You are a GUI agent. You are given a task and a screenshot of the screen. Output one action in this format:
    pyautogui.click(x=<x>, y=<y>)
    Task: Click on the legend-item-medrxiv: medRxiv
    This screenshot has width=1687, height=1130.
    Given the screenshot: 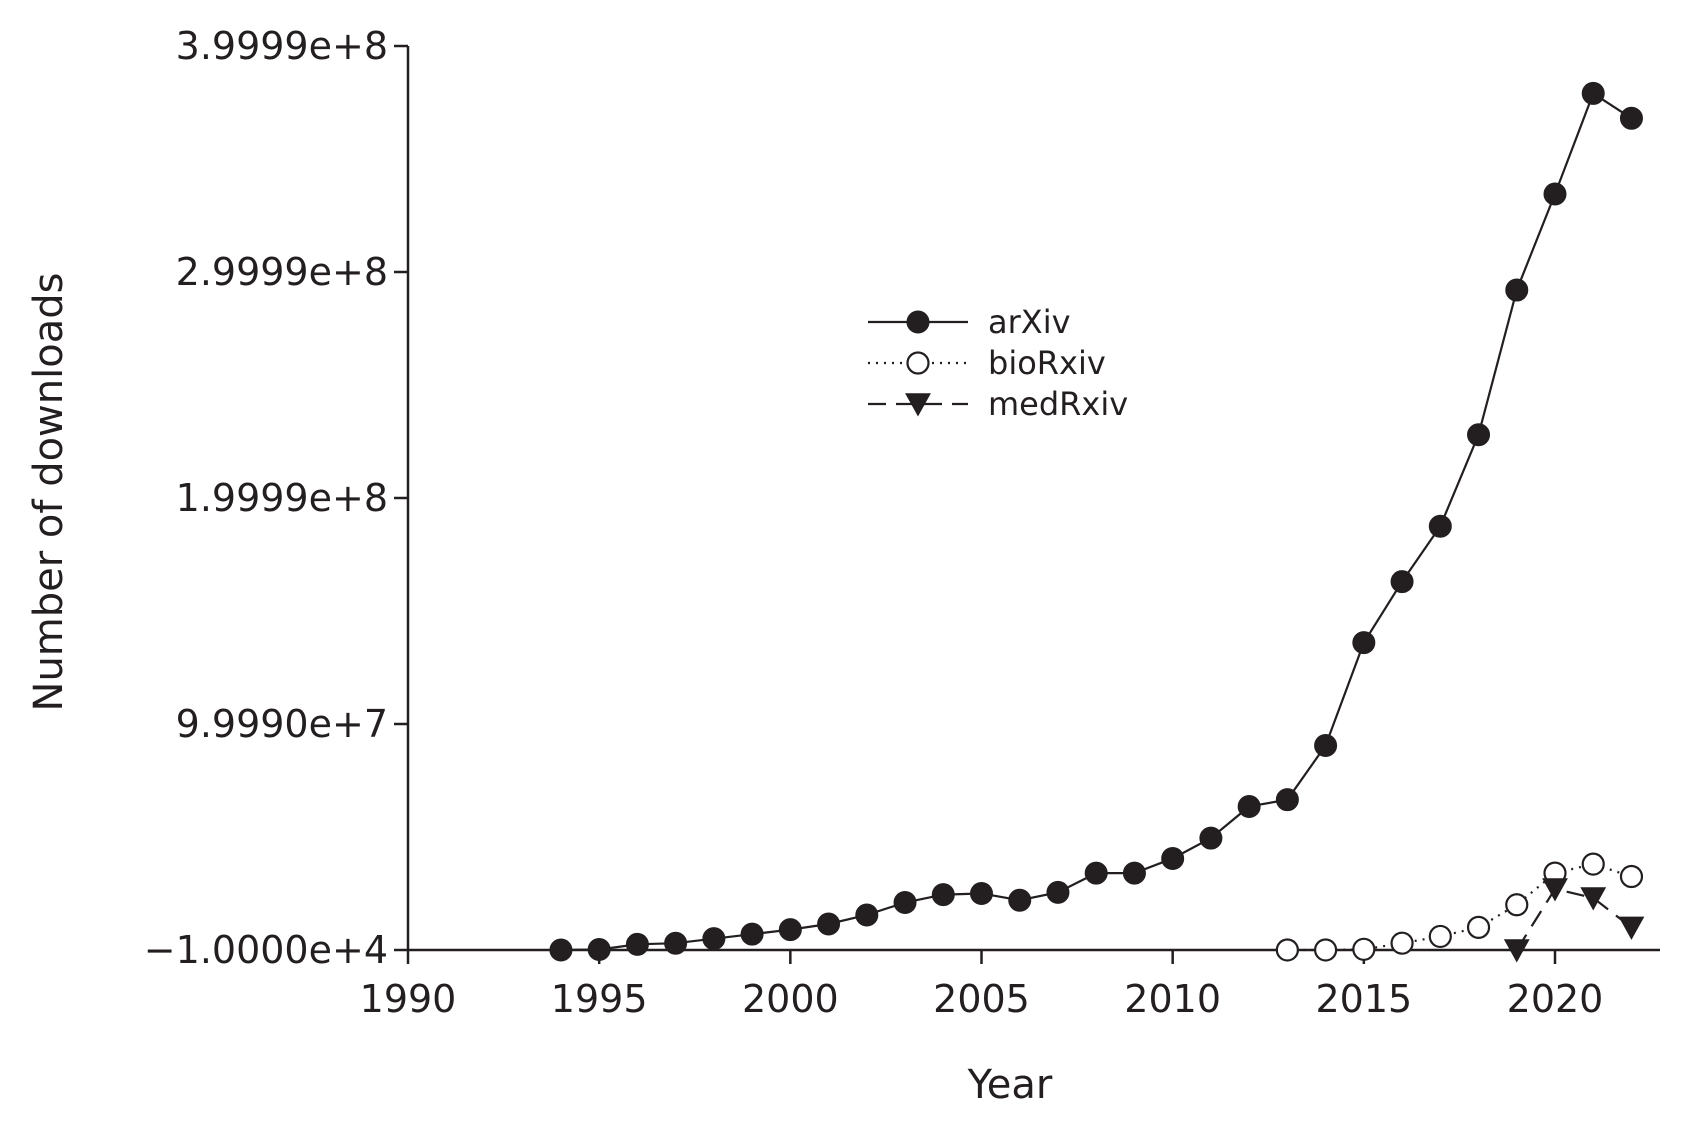 What is the action you would take?
    pyautogui.click(x=998, y=404)
    